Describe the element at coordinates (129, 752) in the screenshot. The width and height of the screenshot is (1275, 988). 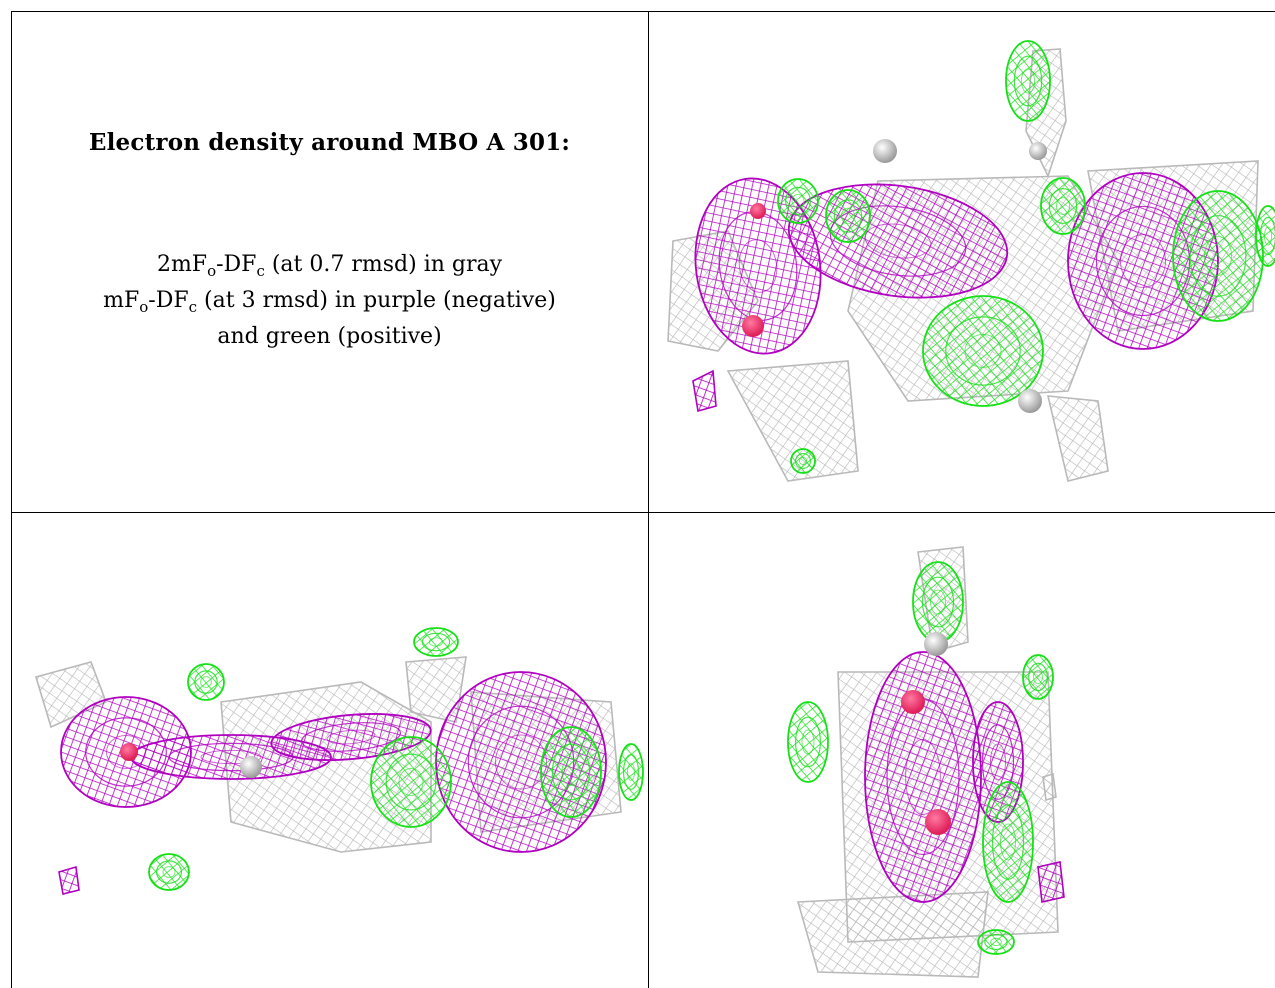
I see `oxygen-atom` at that location.